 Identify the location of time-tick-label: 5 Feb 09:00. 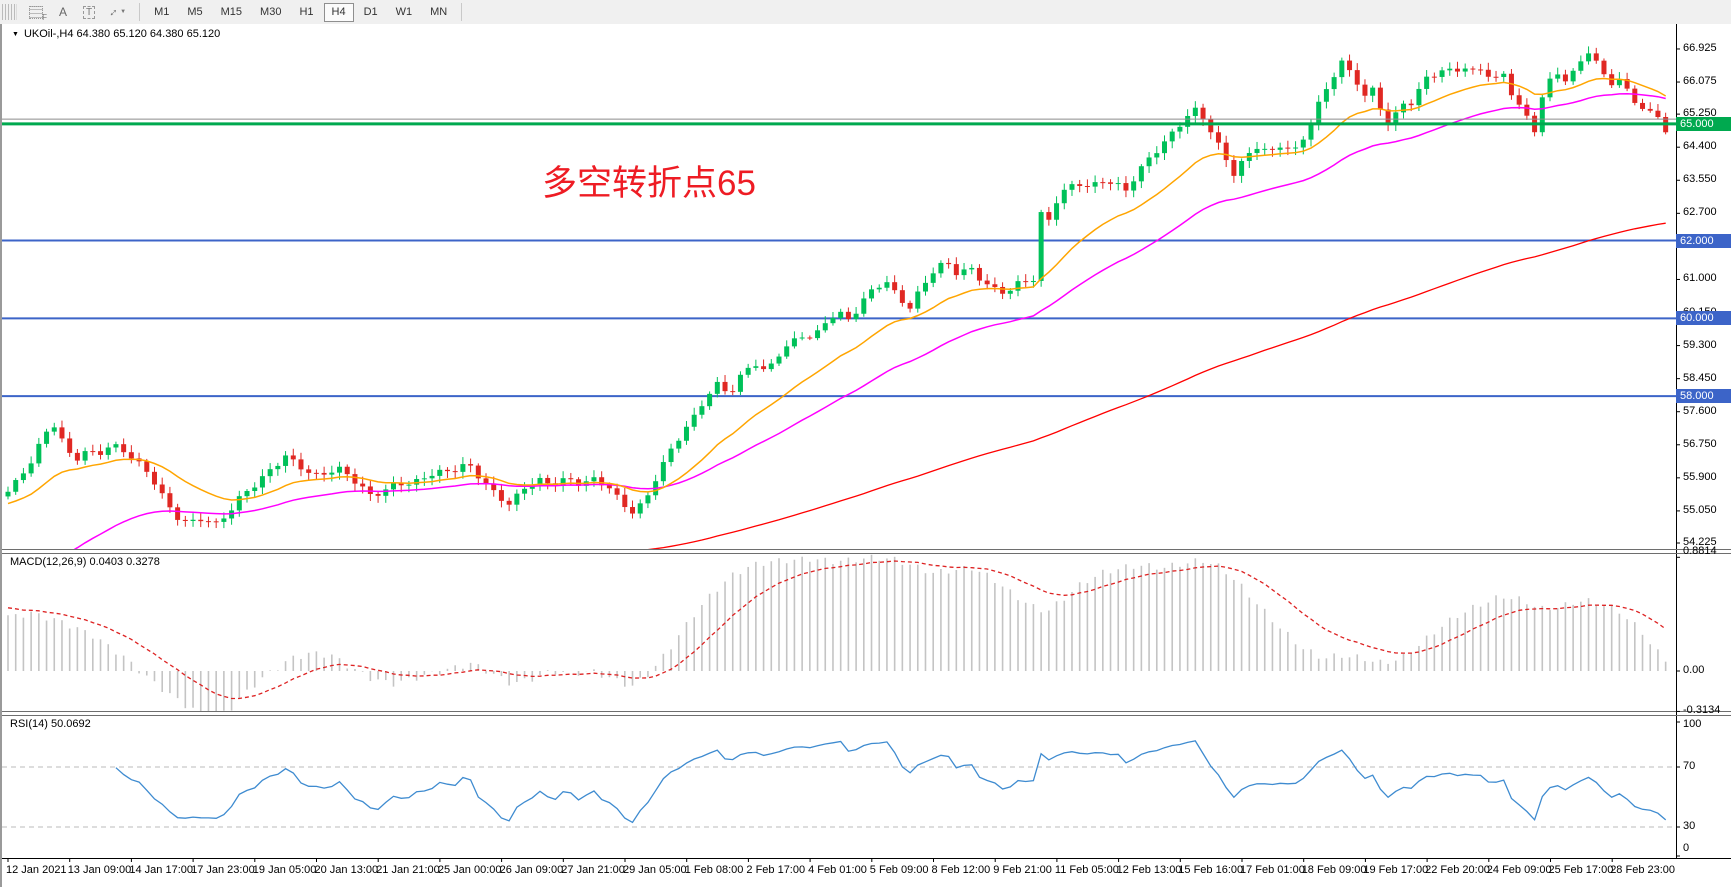
(899, 870).